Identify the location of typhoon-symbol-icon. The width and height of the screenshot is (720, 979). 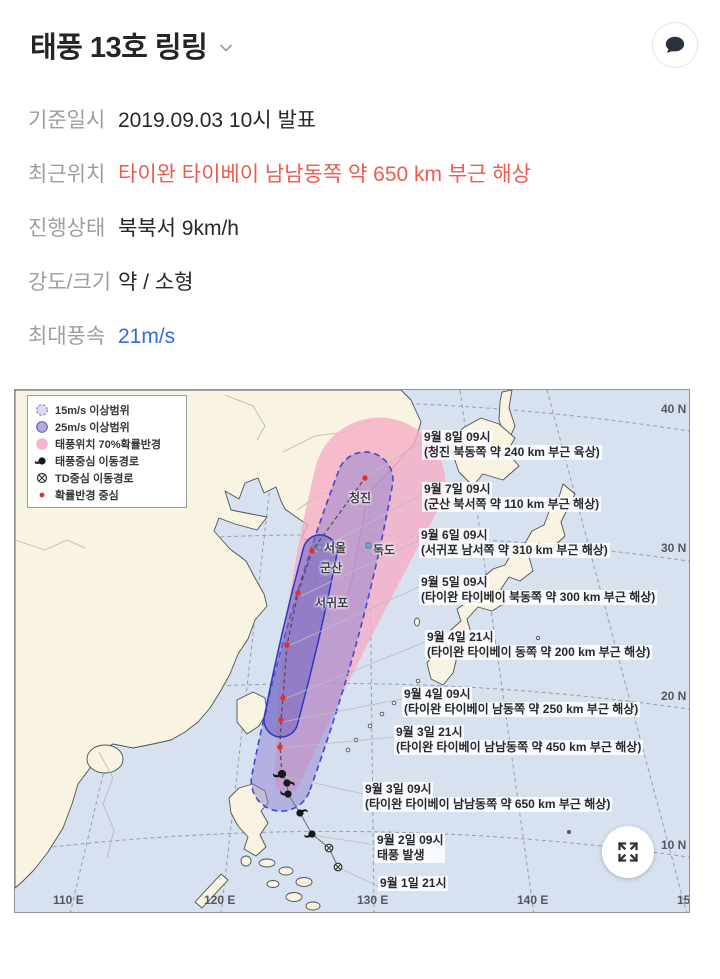
(42, 461).